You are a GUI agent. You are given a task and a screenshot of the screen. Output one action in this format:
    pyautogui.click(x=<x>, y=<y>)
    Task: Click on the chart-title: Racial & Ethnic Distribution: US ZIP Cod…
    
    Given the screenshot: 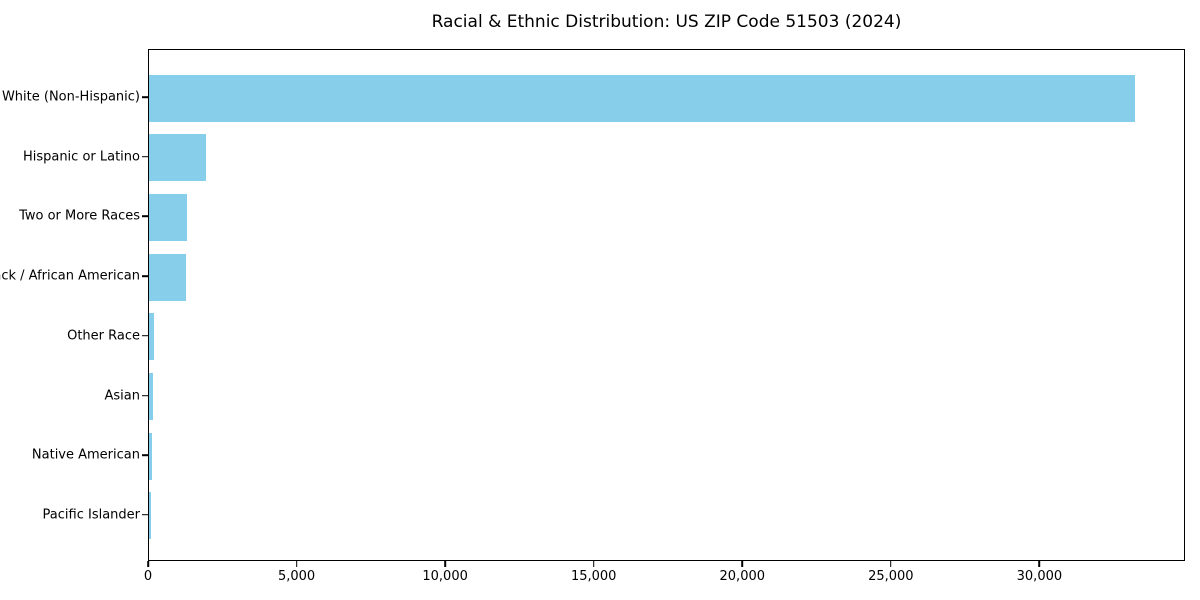 What is the action you would take?
    pyautogui.click(x=666, y=22)
    